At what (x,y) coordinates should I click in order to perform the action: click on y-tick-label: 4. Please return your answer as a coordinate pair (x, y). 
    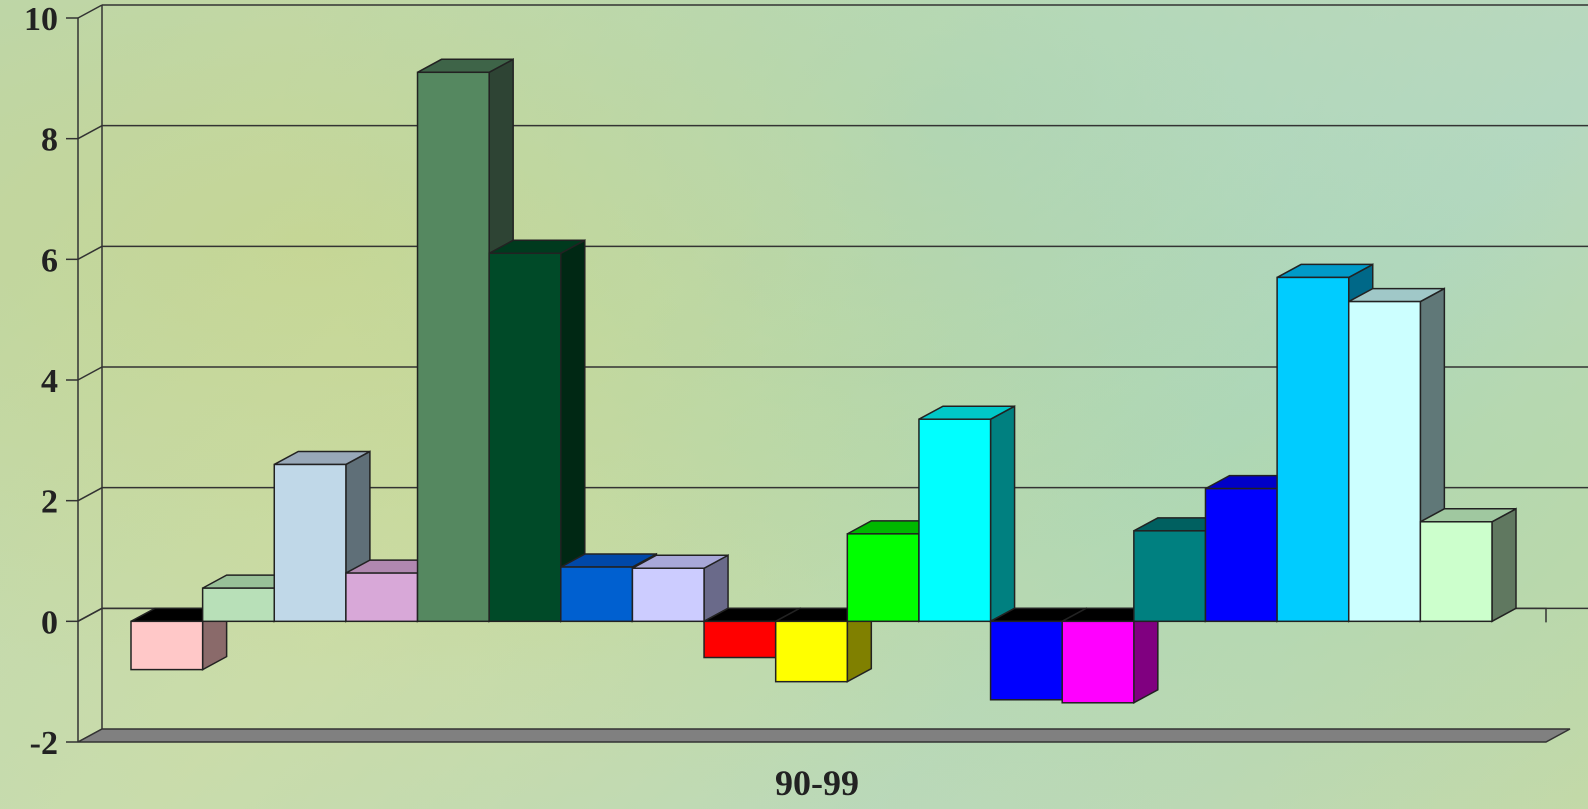
    Looking at the image, I should click on (49, 381).